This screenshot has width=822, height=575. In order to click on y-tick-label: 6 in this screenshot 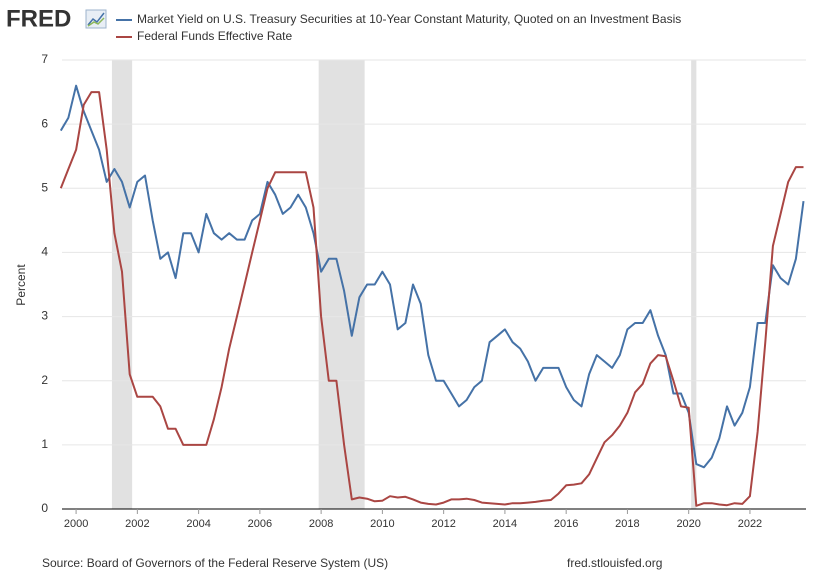, I will do `click(44, 123)`.